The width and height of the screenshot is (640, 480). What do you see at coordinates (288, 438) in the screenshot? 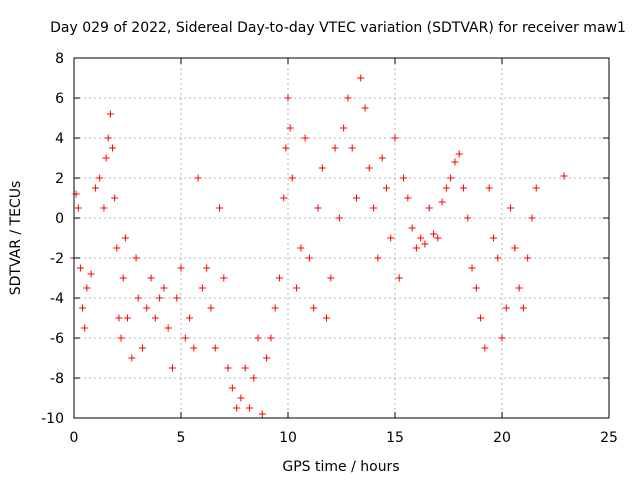
I see `x-tick-label: 10` at bounding box center [288, 438].